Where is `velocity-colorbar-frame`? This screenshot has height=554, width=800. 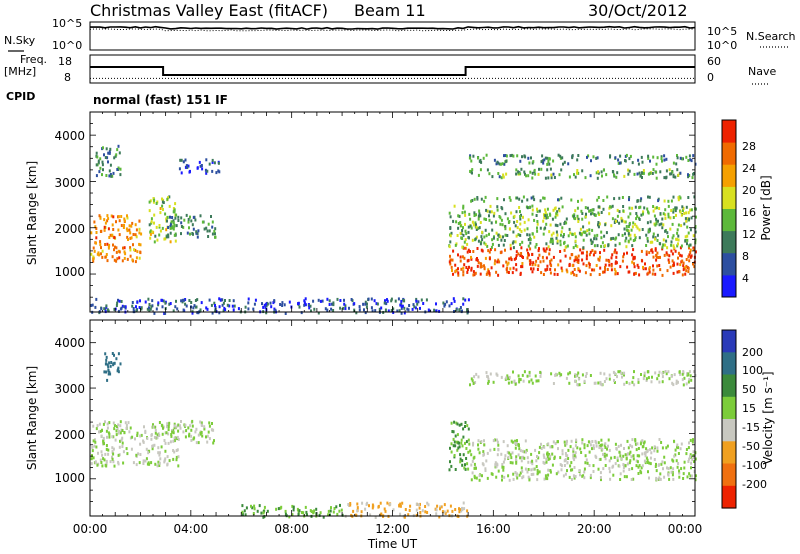
velocity-colorbar-frame is located at coordinates (729, 419).